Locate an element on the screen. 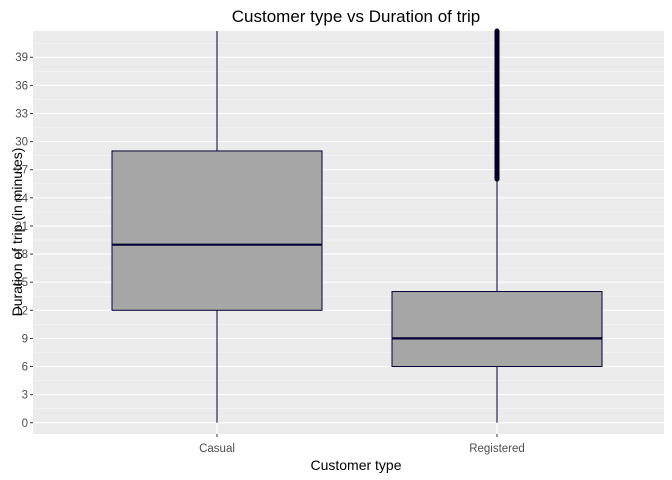 Image resolution: width=672 pixels, height=480 pixels. y-tick-label: 18 is located at coordinates (21, 255).